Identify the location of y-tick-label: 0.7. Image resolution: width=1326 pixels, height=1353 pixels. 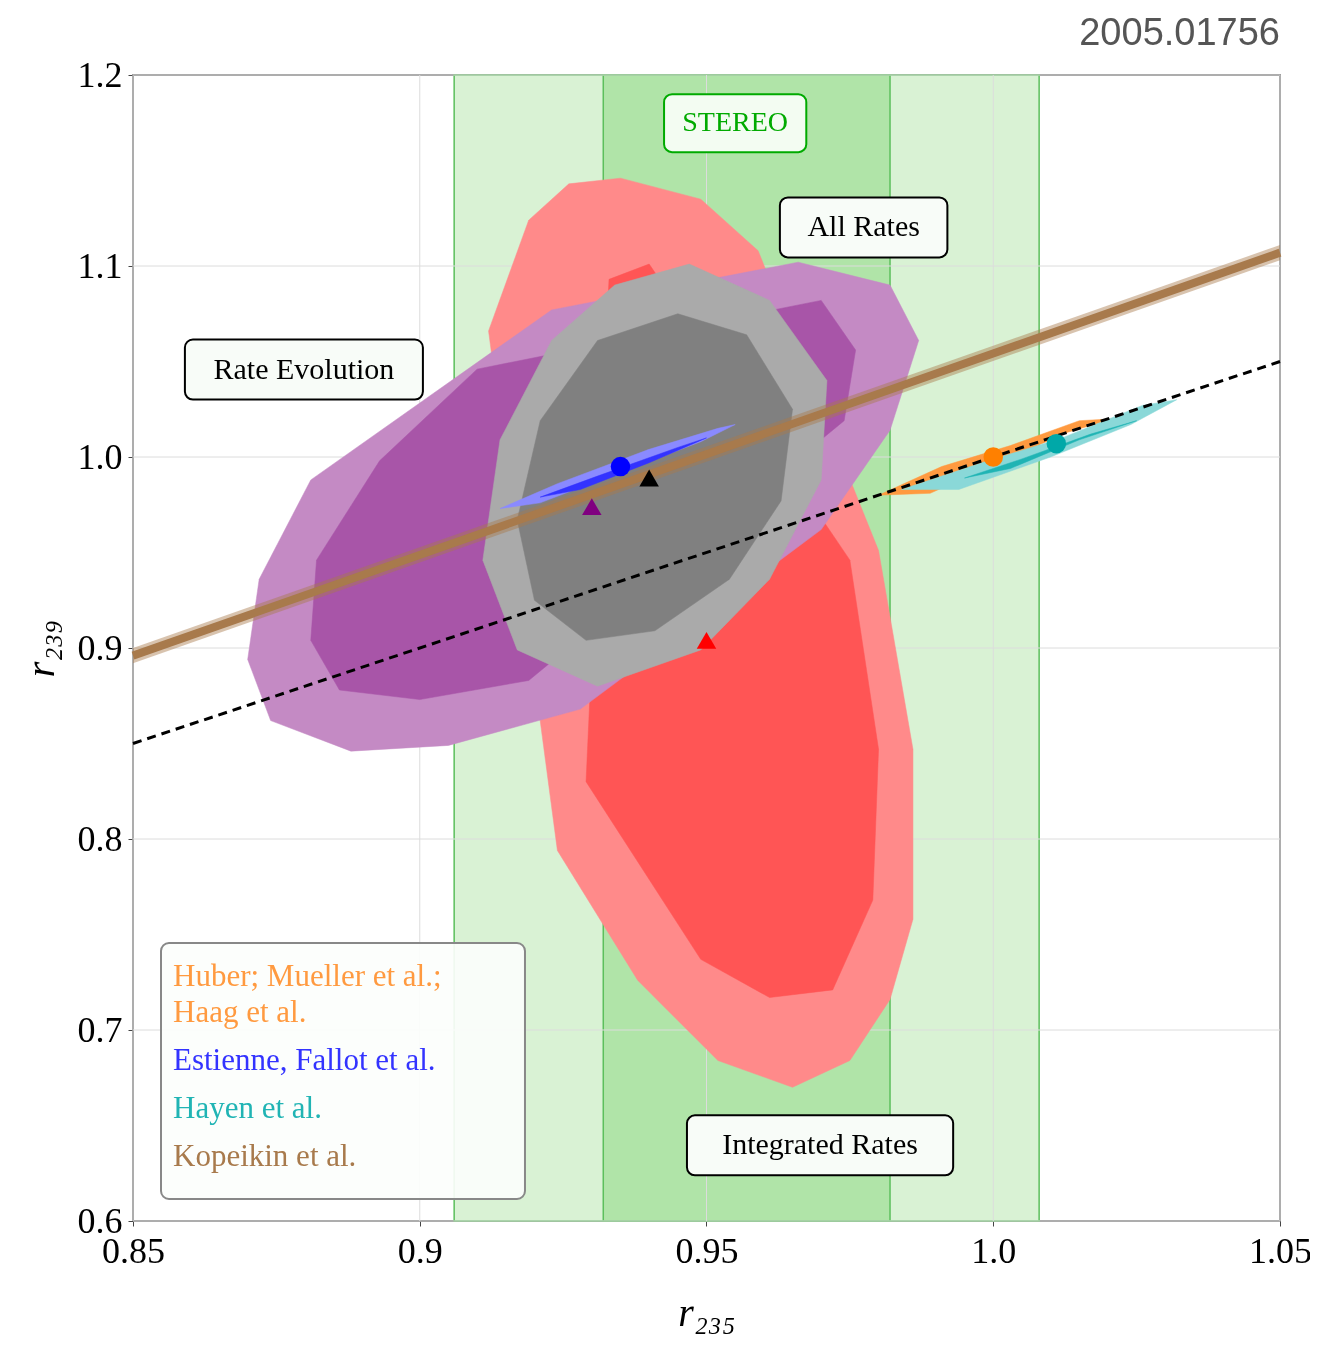
(100, 1029).